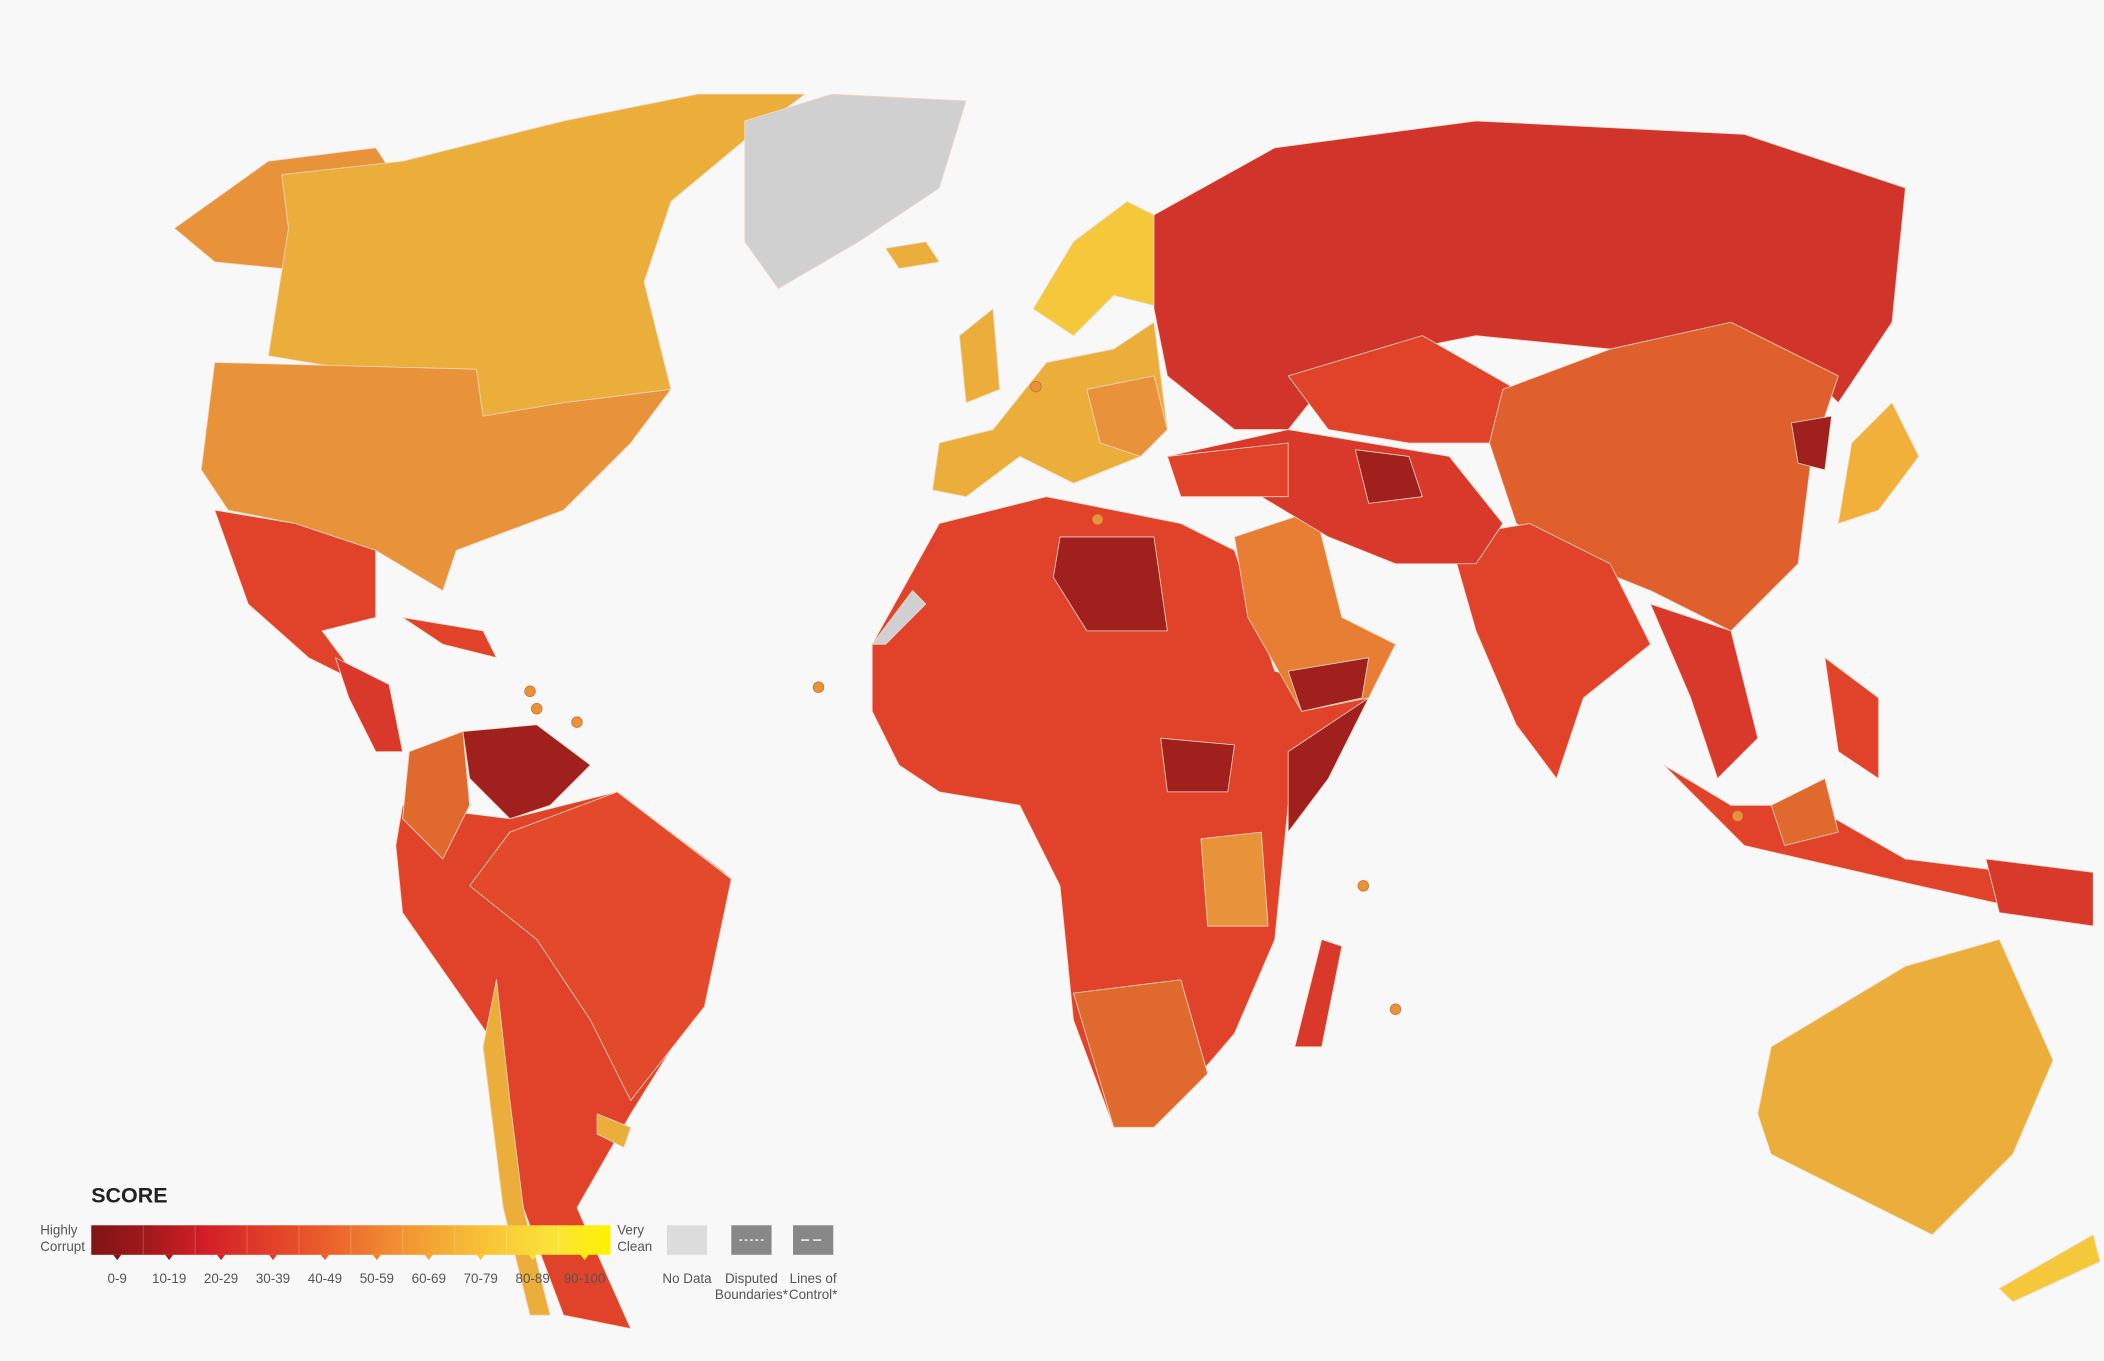  Describe the element at coordinates (1328, 765) in the screenshot. I see `somalia` at that location.